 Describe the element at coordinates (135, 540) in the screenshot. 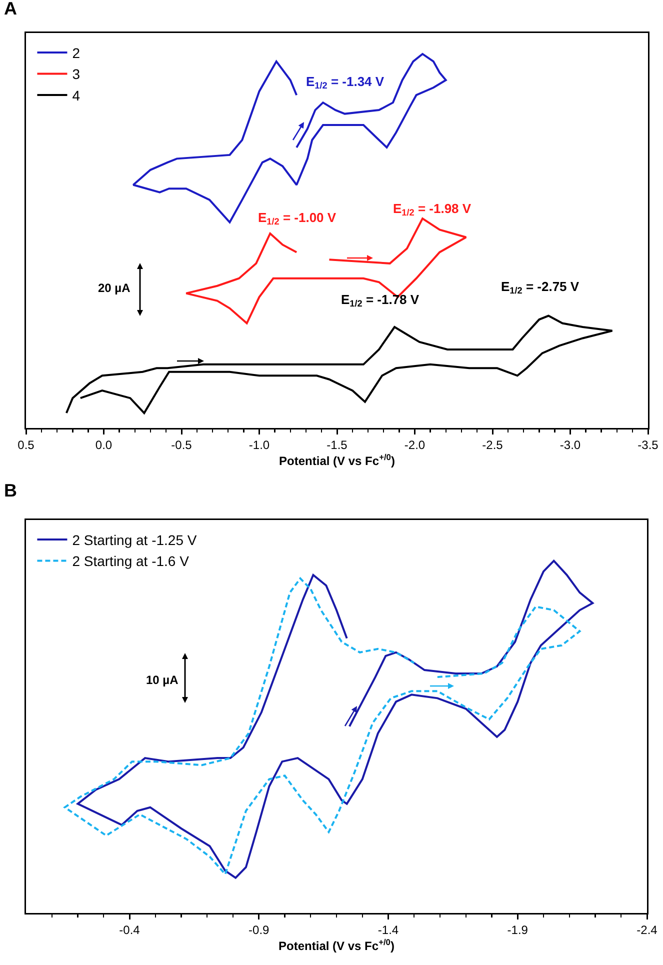

I see `legend-label: 2 Starting at -1.25 V` at that location.